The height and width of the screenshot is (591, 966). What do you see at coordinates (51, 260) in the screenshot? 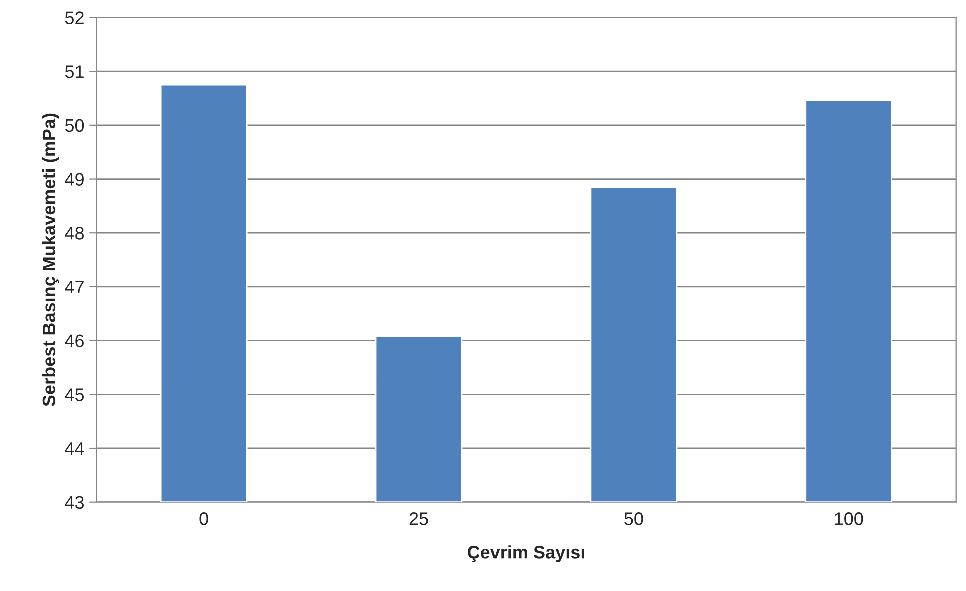
I see `y-axis-title: Serbest Basınç Mukavemeti (mPa)` at bounding box center [51, 260].